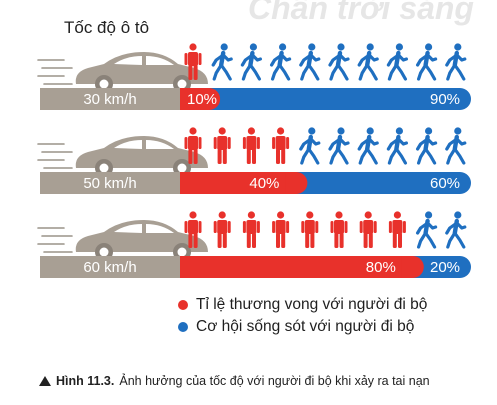 The height and width of the screenshot is (405, 497). I want to click on legend-label-casualty: Tỉ lệ thương vong với người đi bộ, so click(312, 304).